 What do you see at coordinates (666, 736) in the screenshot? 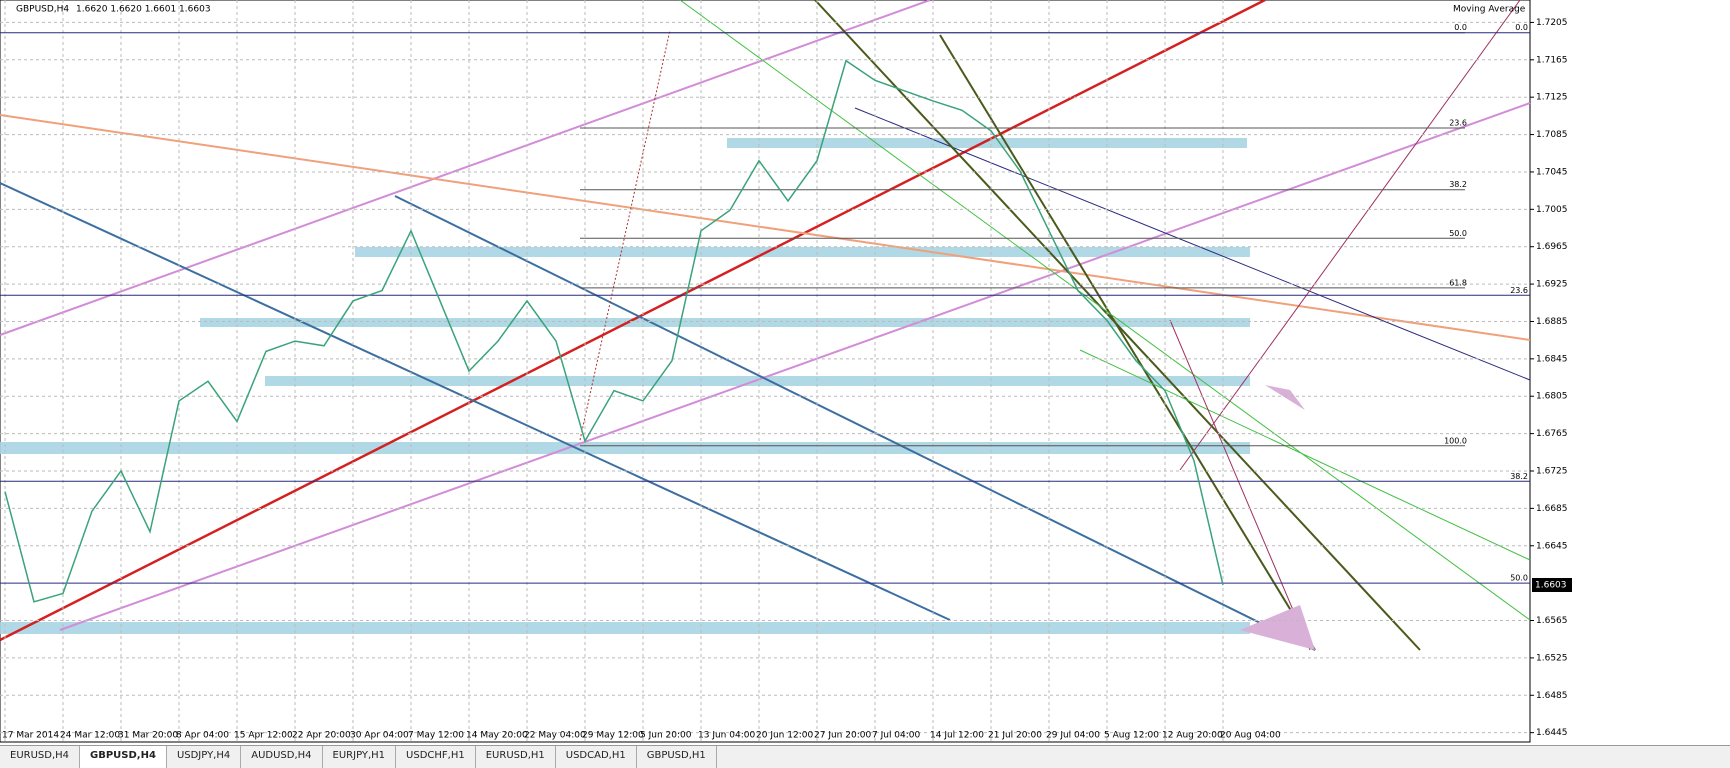
I see `x-tick-label: 5 Jun 20:00` at bounding box center [666, 736].